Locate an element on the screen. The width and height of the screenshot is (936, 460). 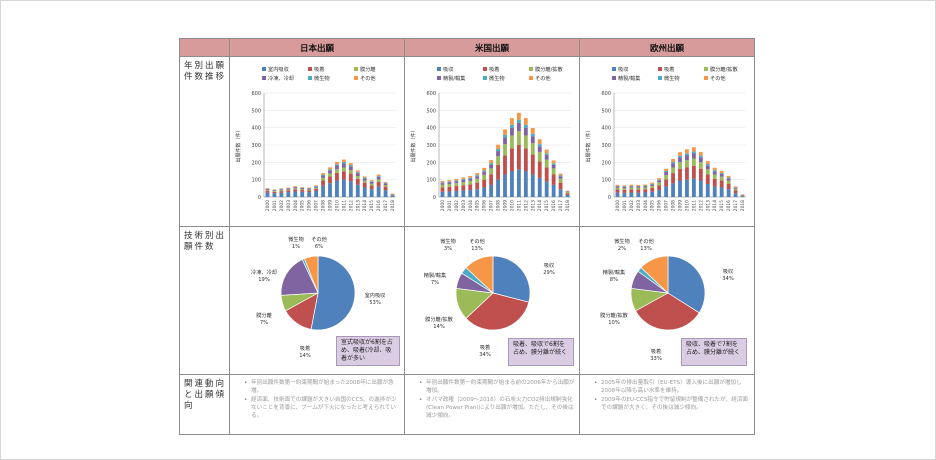
x-tick-label: 2003 is located at coordinates (464, 205).